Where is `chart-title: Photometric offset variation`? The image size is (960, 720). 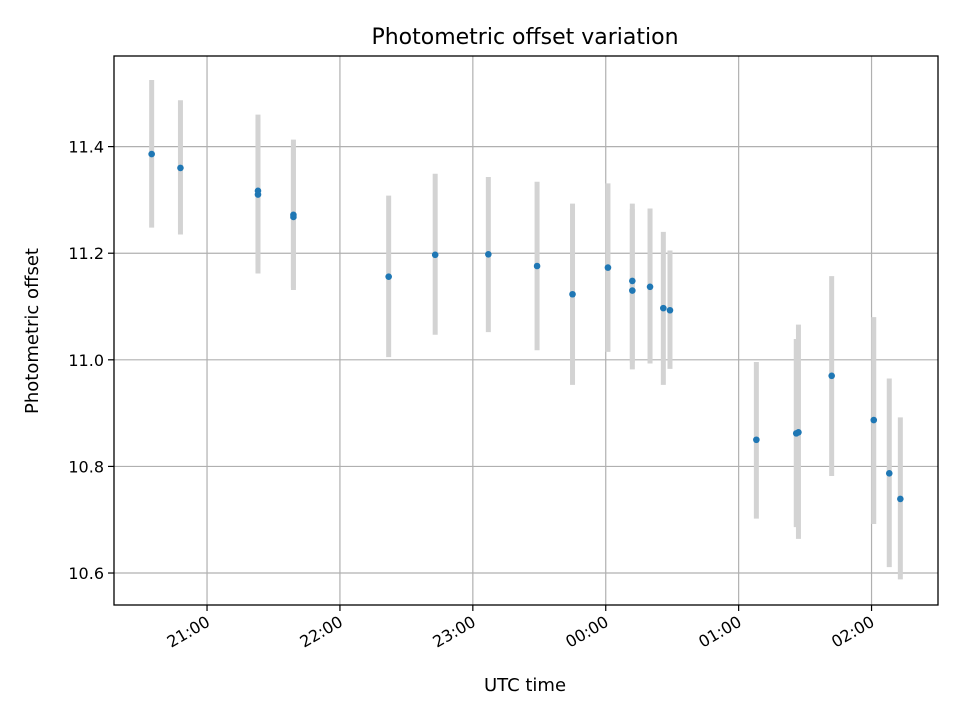
chart-title: Photometric offset variation is located at coordinates (524, 37).